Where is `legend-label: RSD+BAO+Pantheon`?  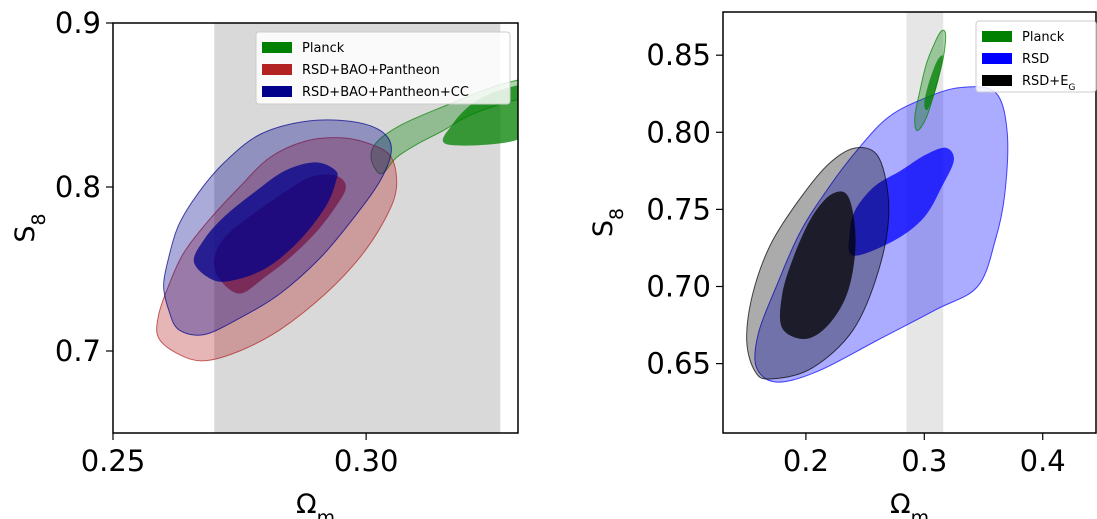
legend-label: RSD+BAO+Pantheon is located at coordinates (371, 70).